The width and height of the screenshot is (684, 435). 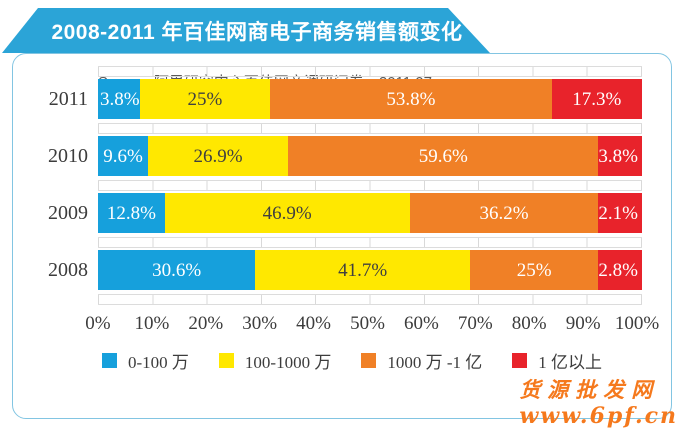 What do you see at coordinates (435, 362) in the screenshot?
I see `legend-label: 1000 万 -1 亿` at bounding box center [435, 362].